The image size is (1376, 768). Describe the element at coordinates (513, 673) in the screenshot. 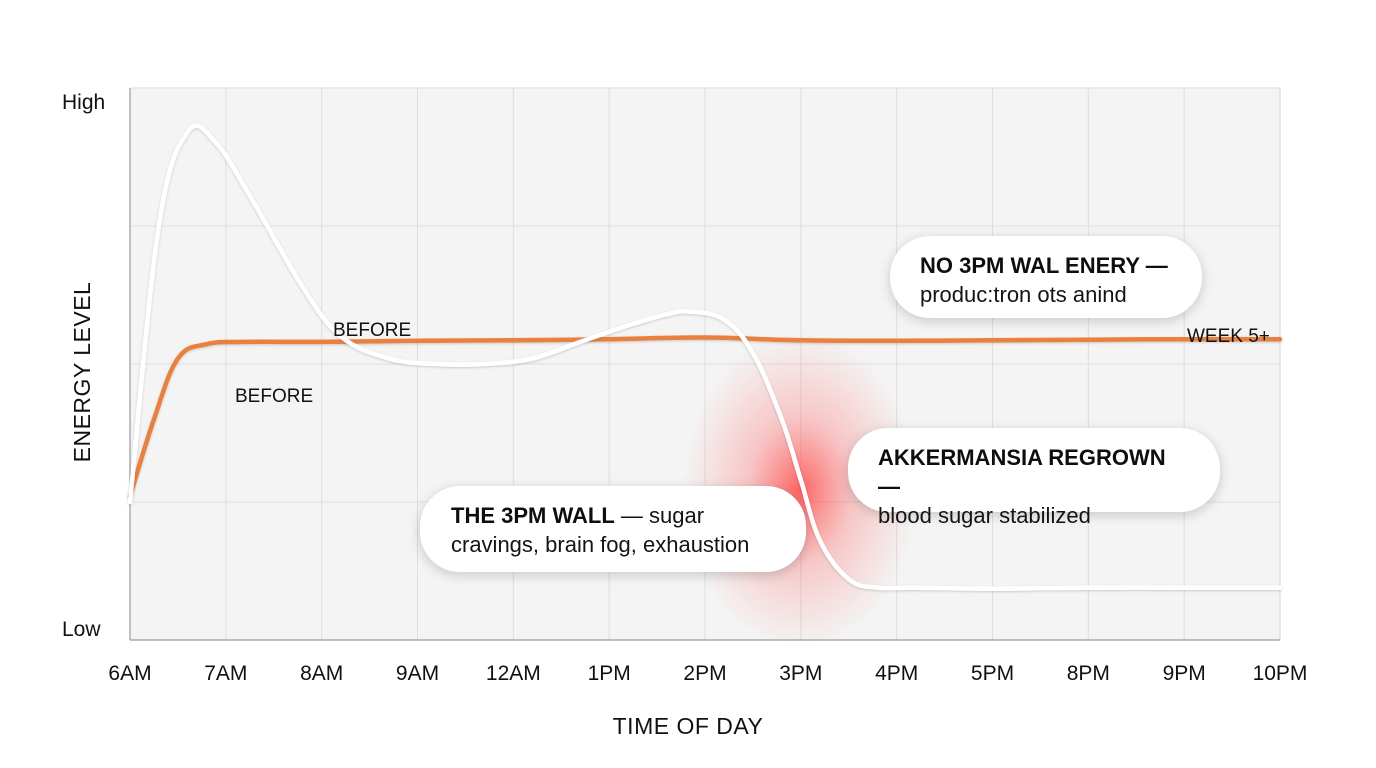

I see `x-tick-label: 12AM` at that location.